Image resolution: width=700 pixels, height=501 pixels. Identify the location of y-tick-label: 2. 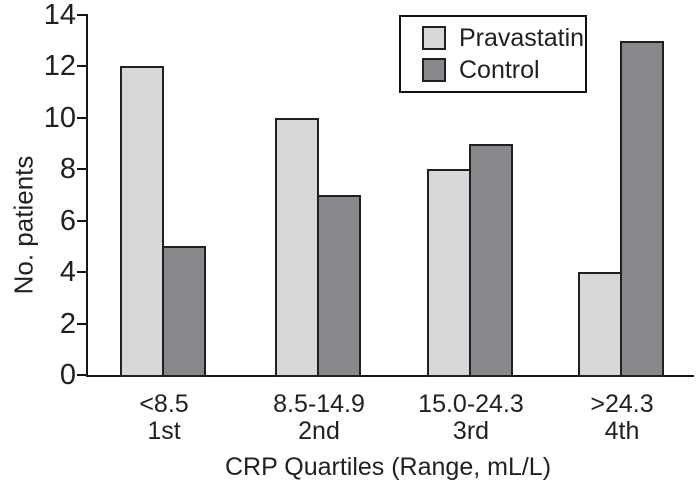
(67, 323).